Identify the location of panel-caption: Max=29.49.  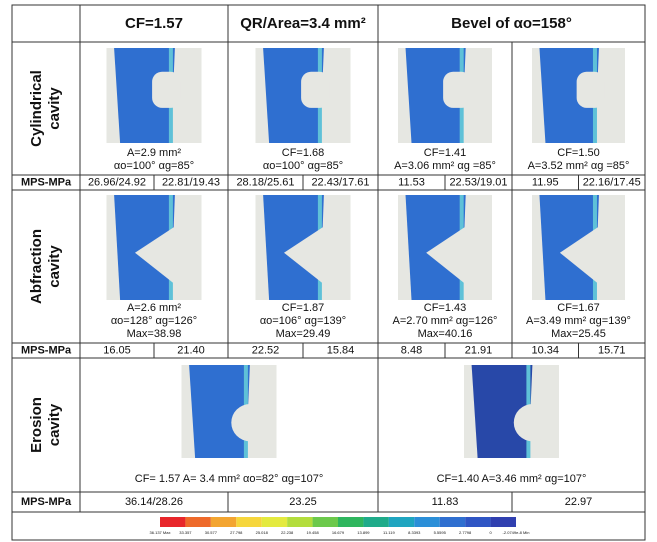
(303, 334).